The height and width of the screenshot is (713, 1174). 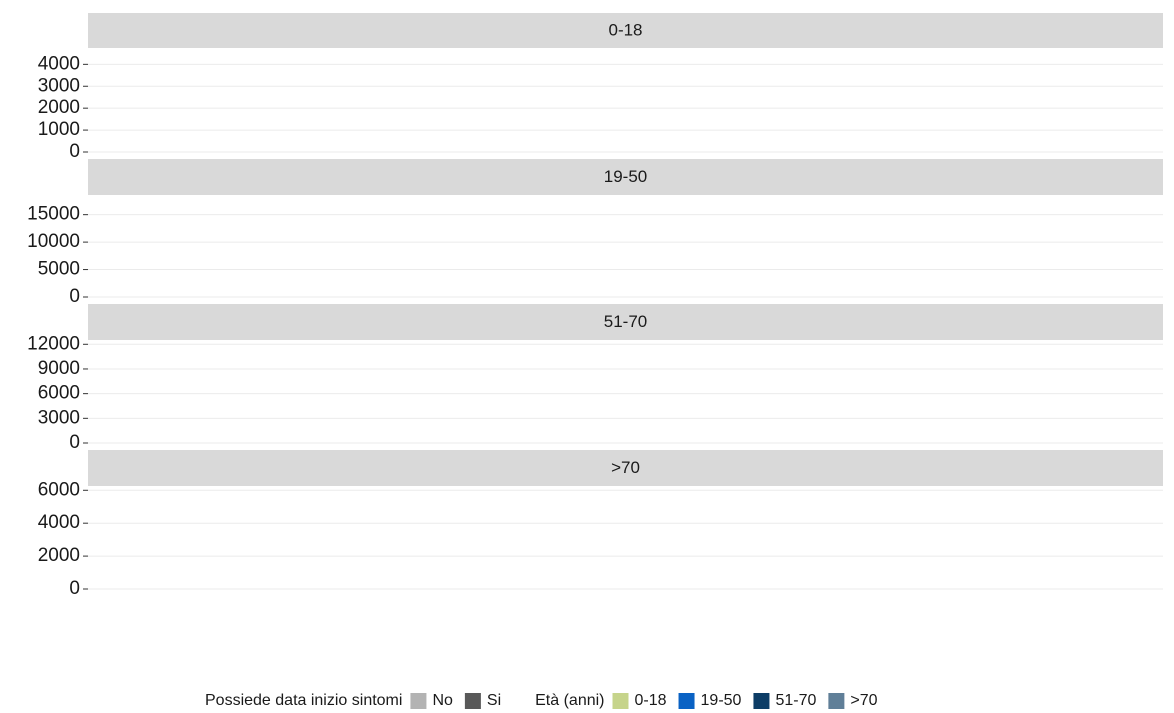 What do you see at coordinates (59, 129) in the screenshot?
I see `y-tick-label: 1000` at bounding box center [59, 129].